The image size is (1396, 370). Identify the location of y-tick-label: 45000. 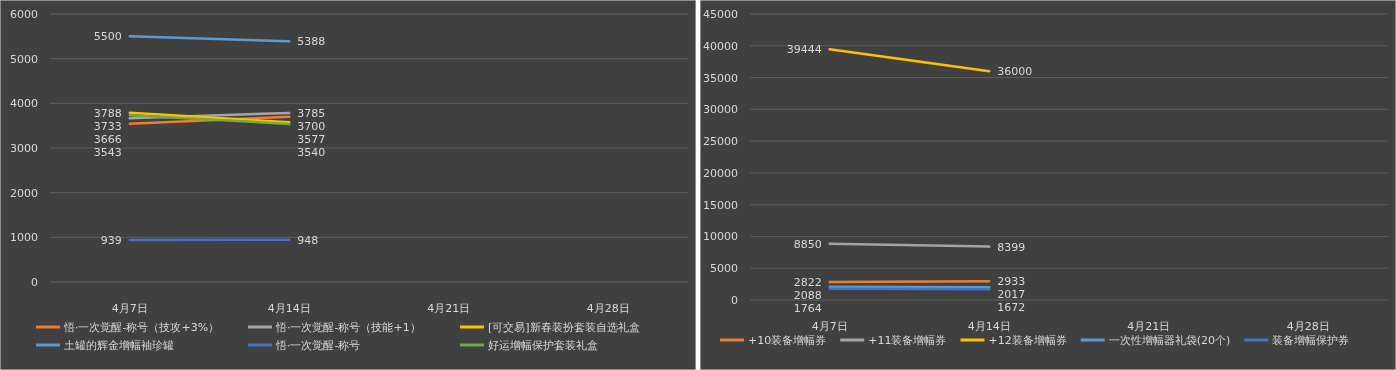
(720, 14).